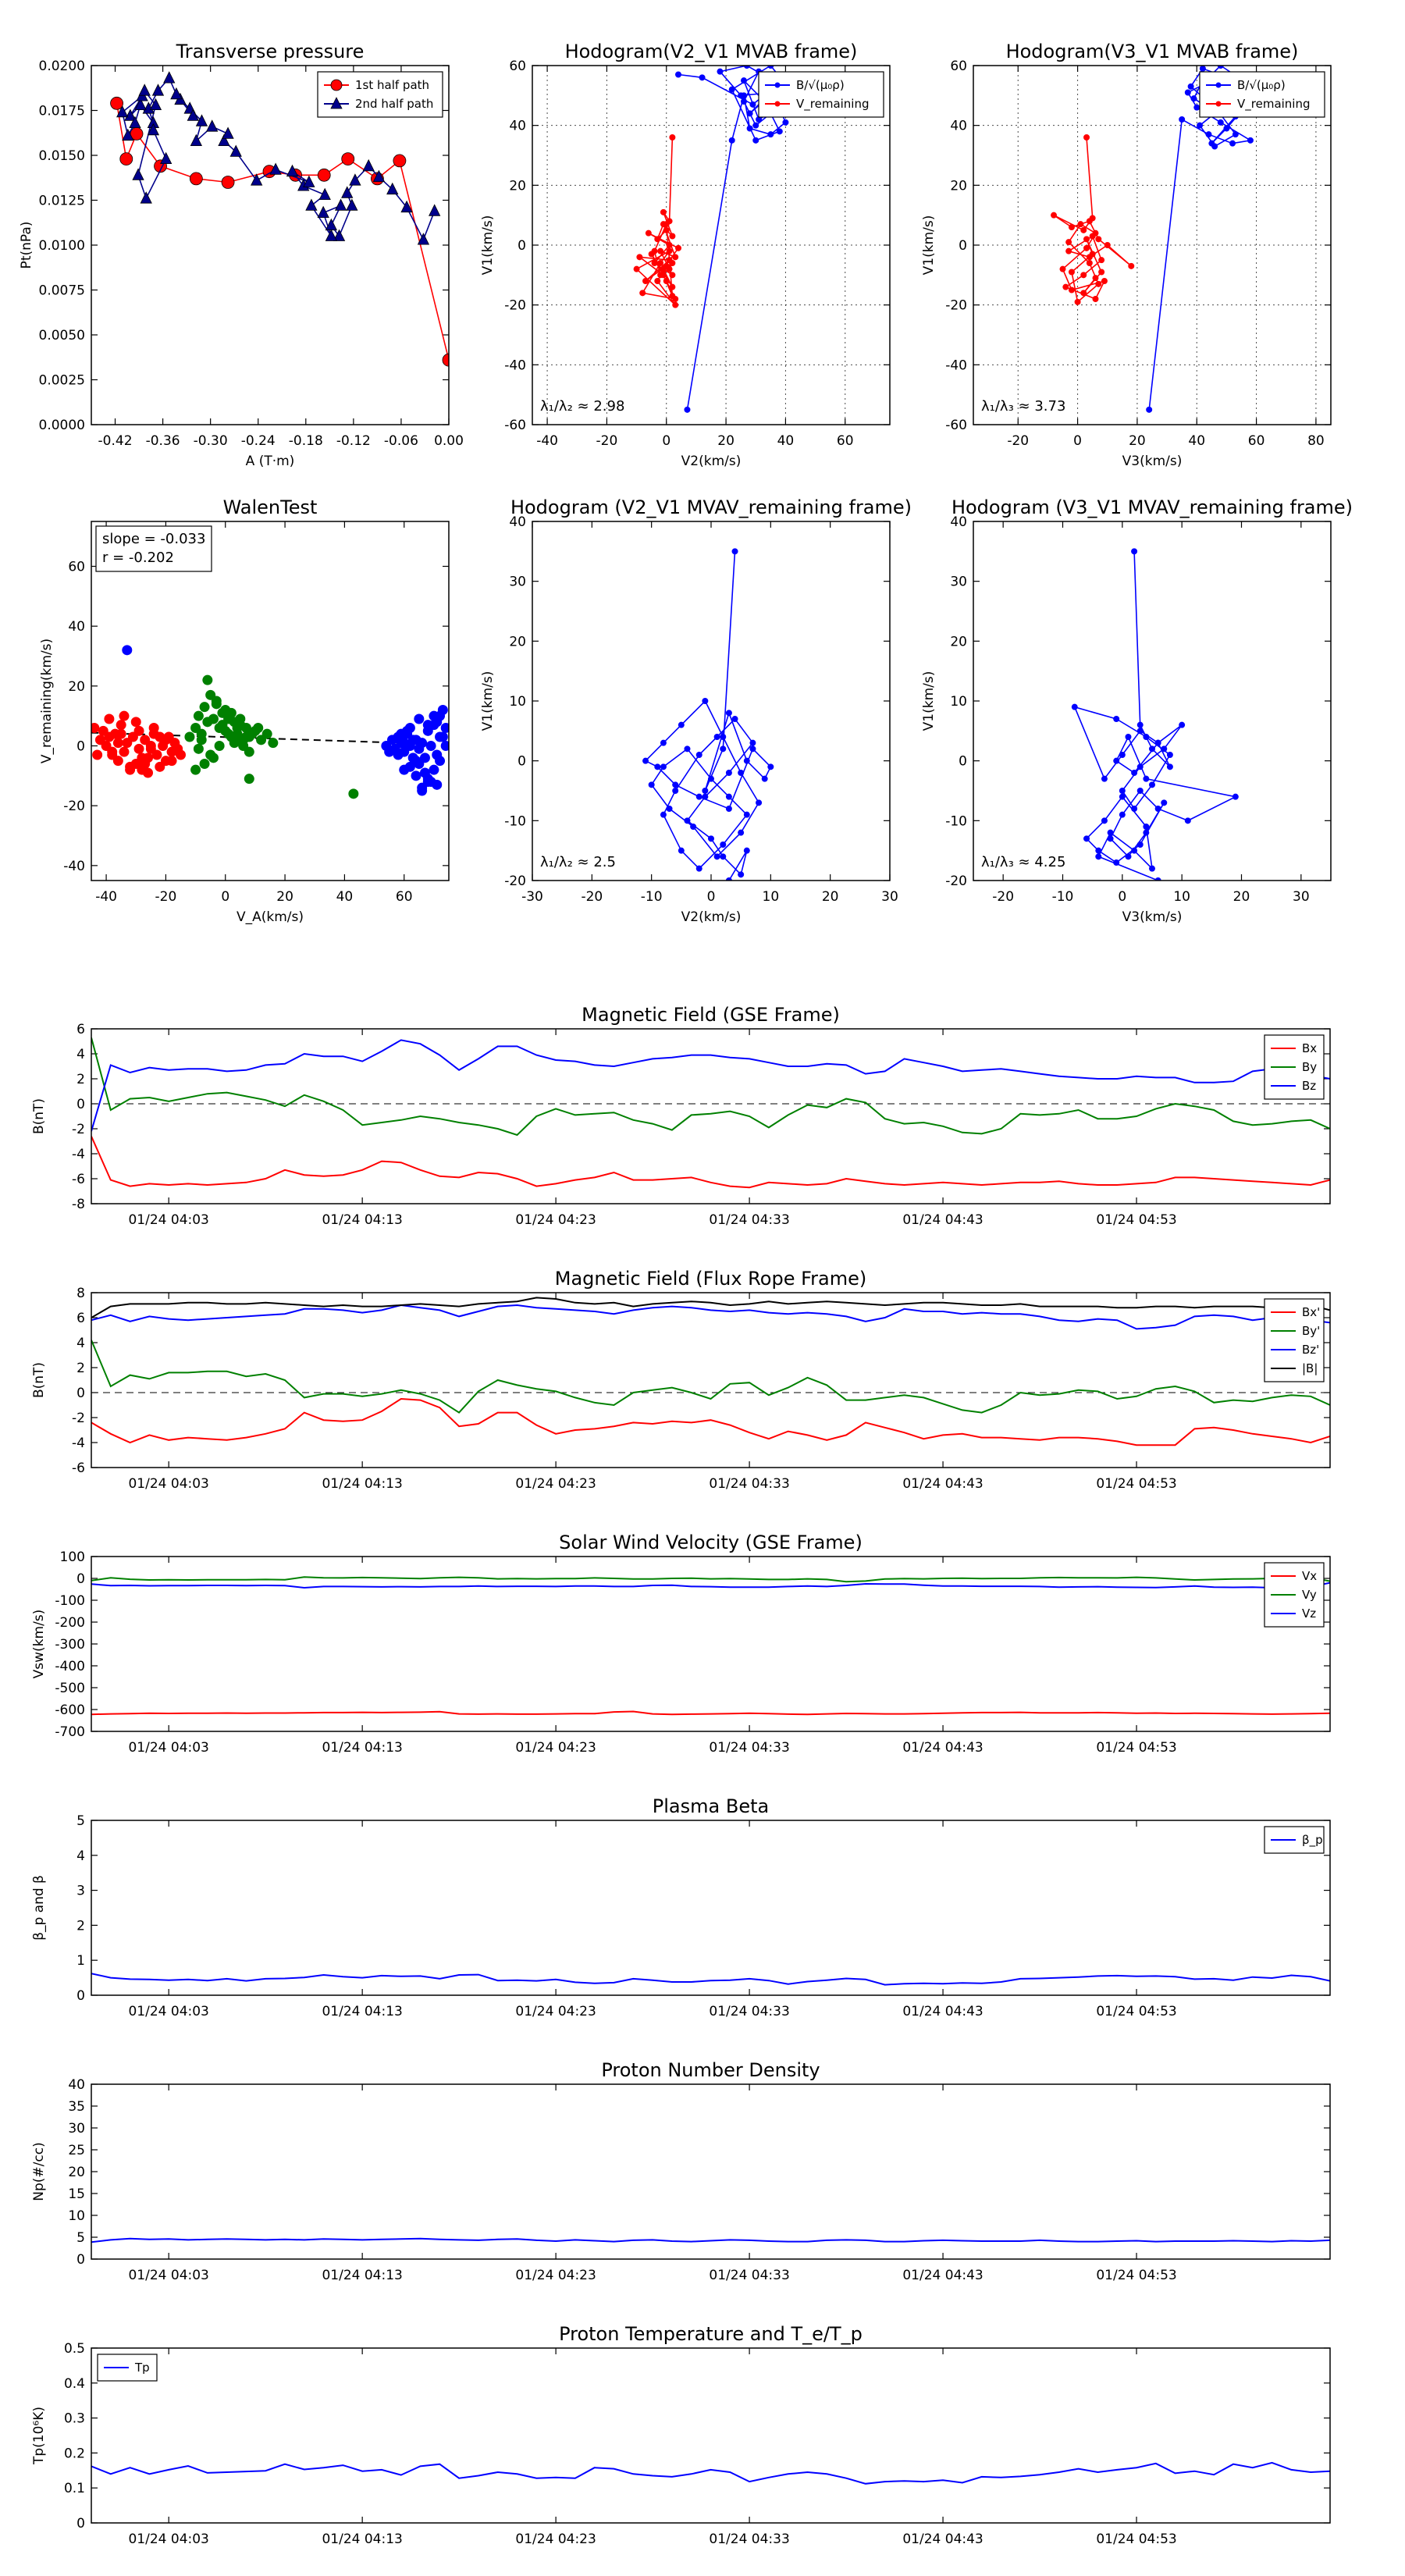  I want to click on x-tick-label: -20, so click(1018, 441).